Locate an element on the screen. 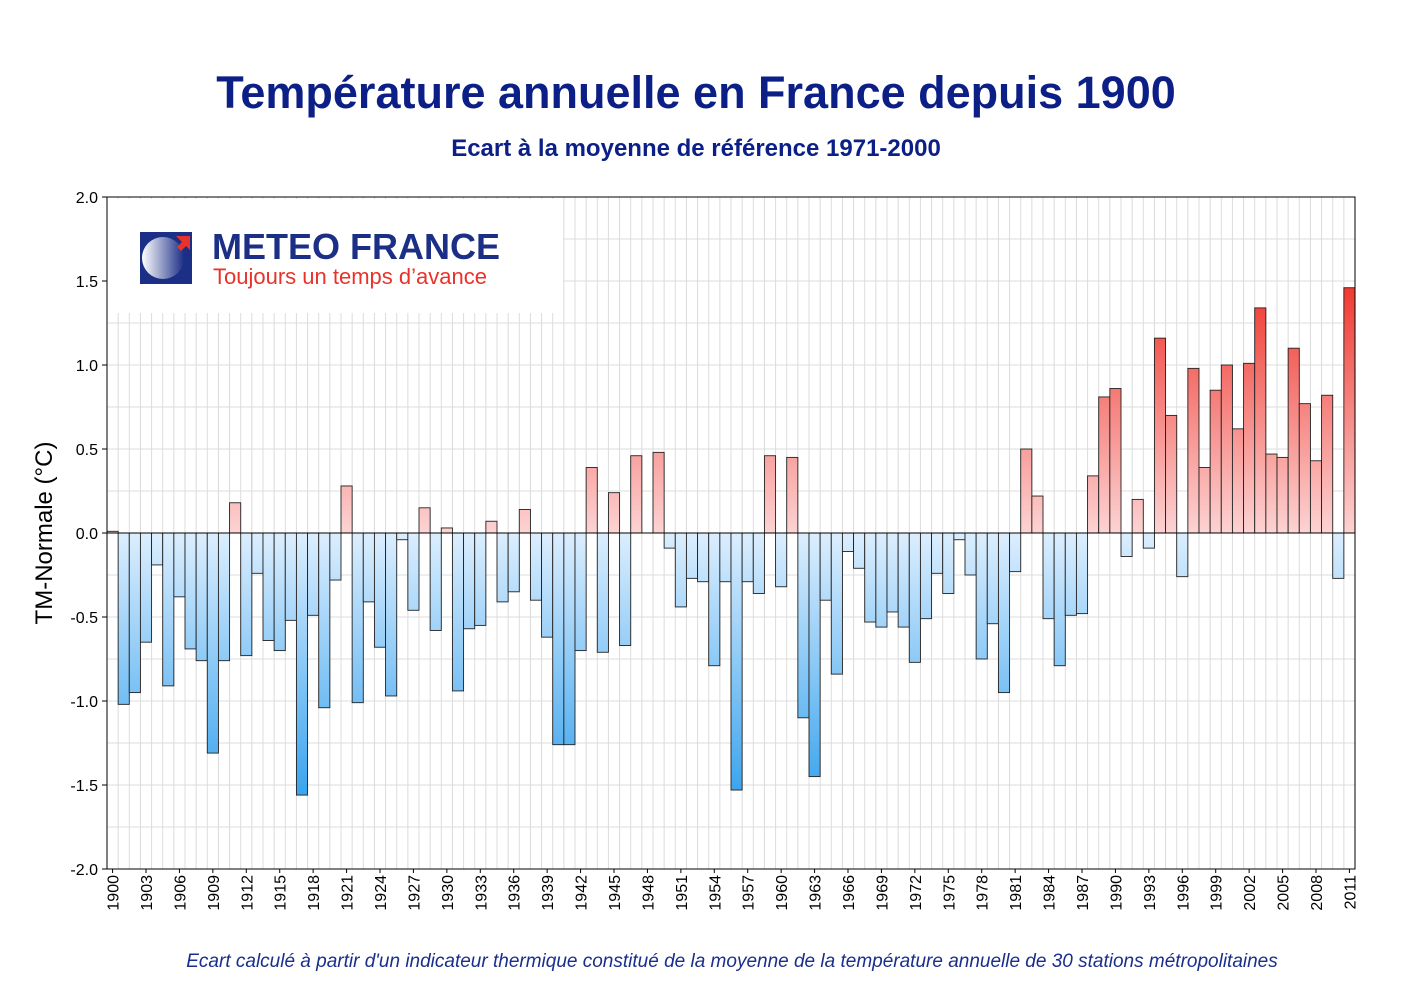  bar-1998 is located at coordinates (1204, 500).